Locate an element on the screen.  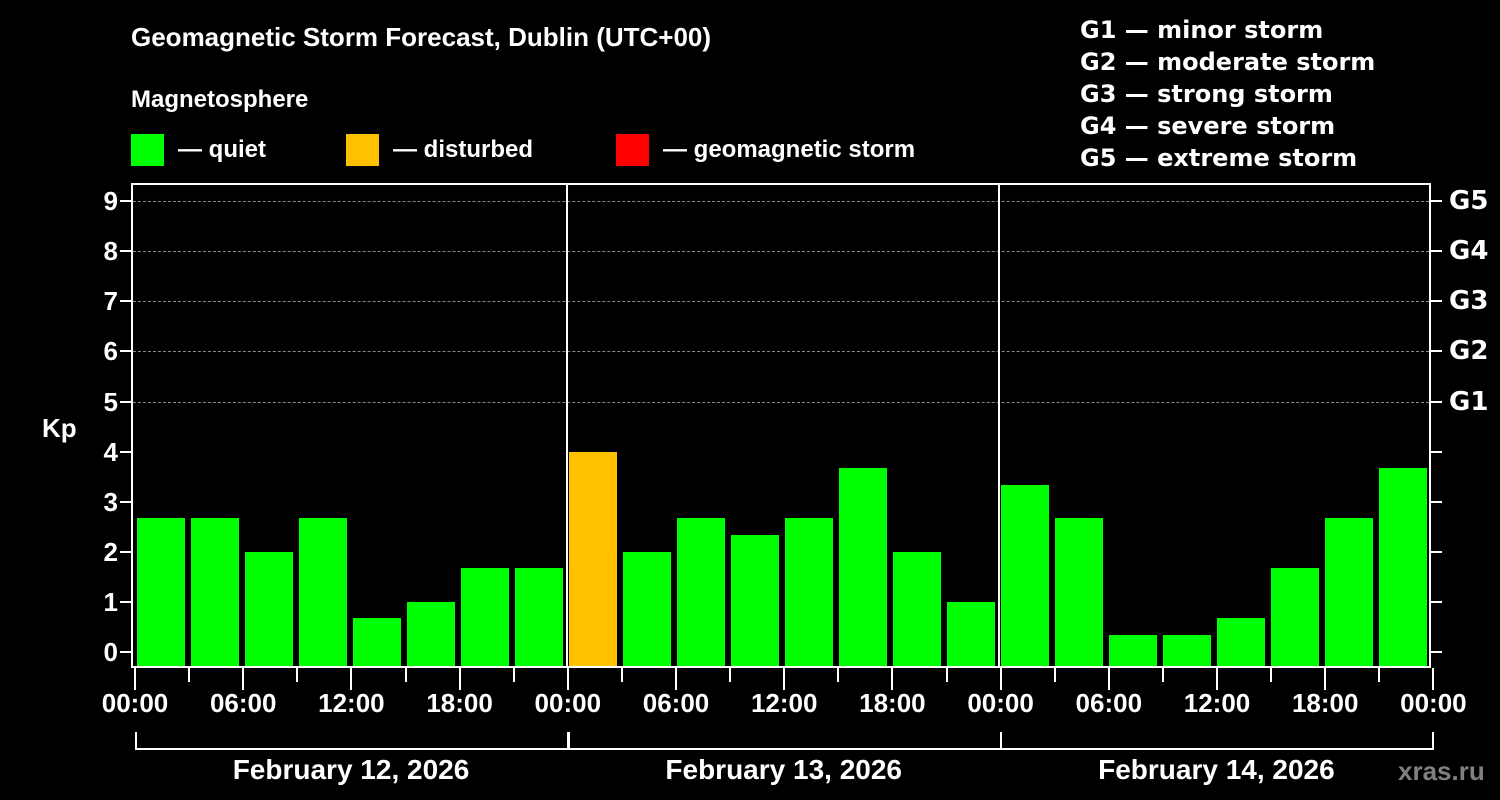
g-scale-label: G2 is located at coordinates (1469, 351).